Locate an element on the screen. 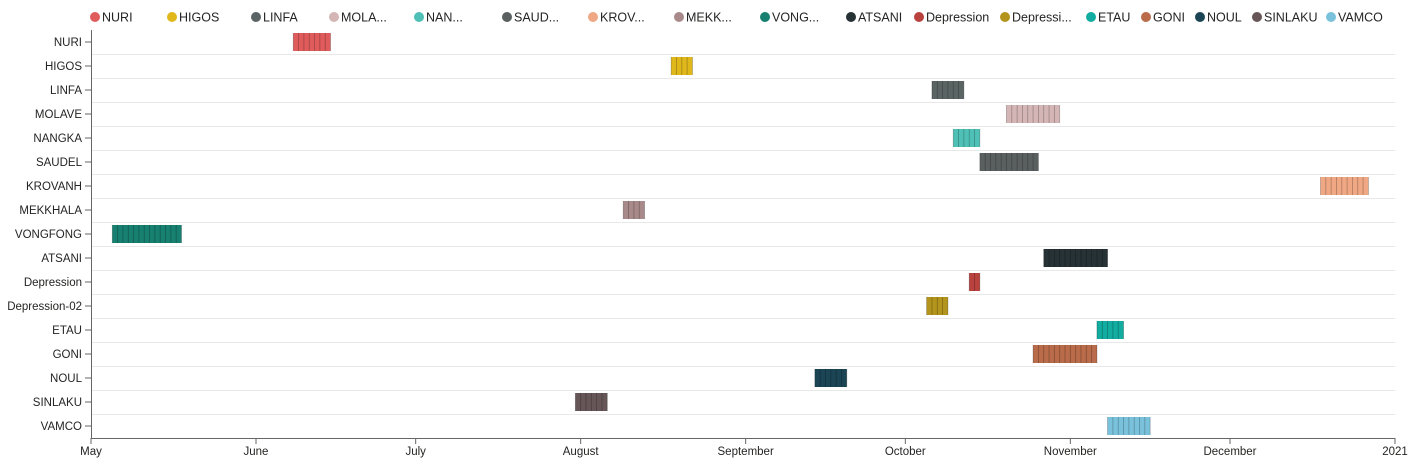 This screenshot has width=1415, height=464. legend-item-atsani: ATSANI is located at coordinates (874, 18).